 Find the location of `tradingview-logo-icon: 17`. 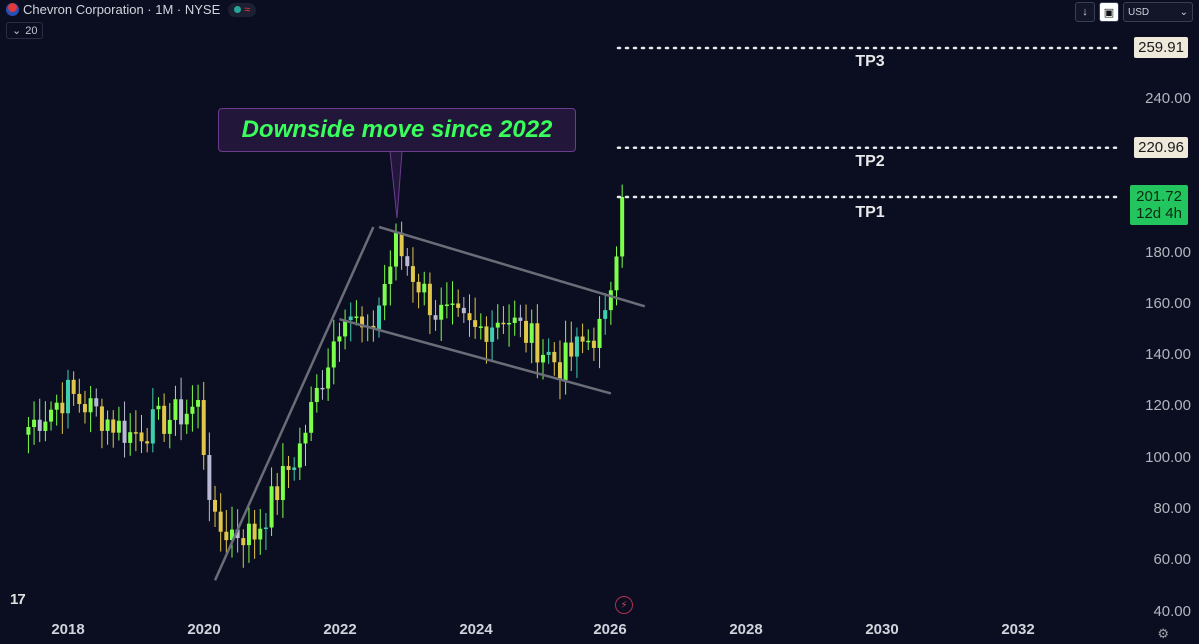

tradingview-logo-icon: 17 is located at coordinates (18, 599).